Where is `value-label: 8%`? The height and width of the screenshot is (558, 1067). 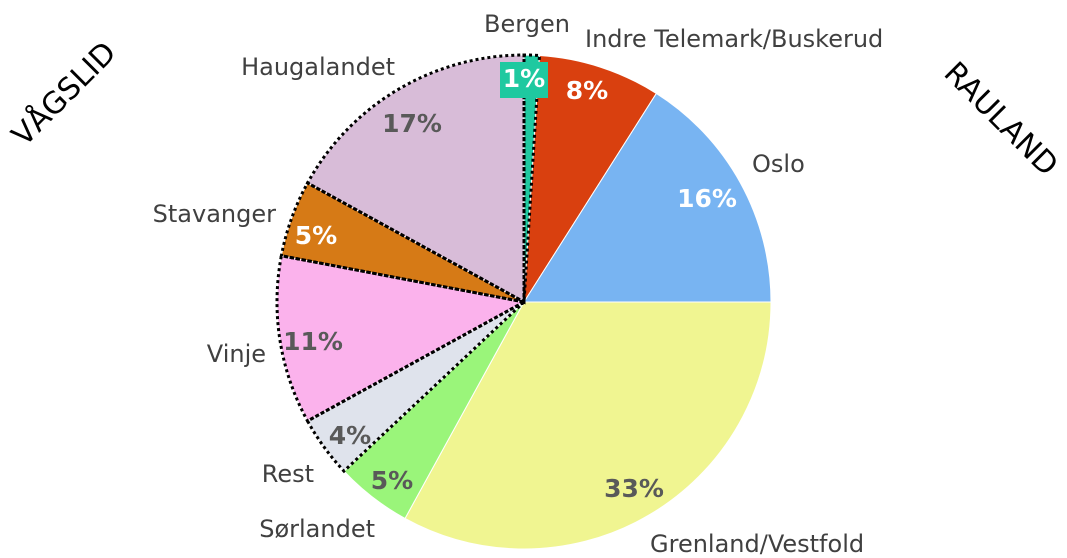 value-label: 8% is located at coordinates (587, 90).